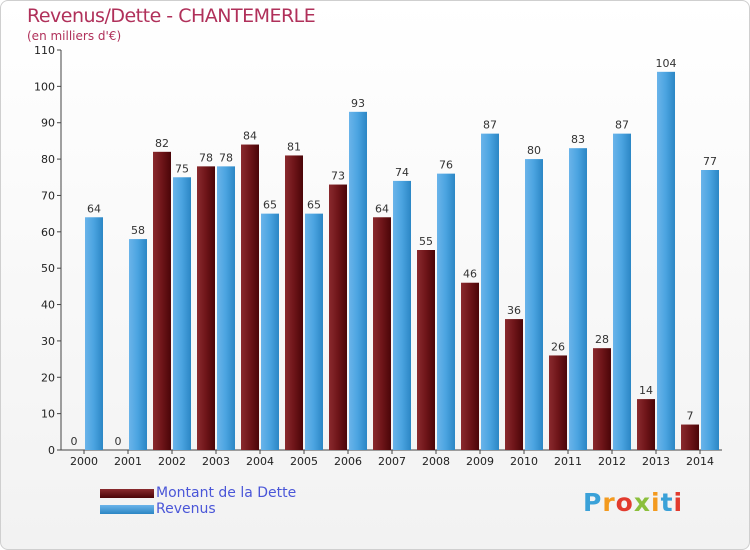 The height and width of the screenshot is (550, 750). What do you see at coordinates (48, 305) in the screenshot?
I see `y-tick-label: 40` at bounding box center [48, 305].